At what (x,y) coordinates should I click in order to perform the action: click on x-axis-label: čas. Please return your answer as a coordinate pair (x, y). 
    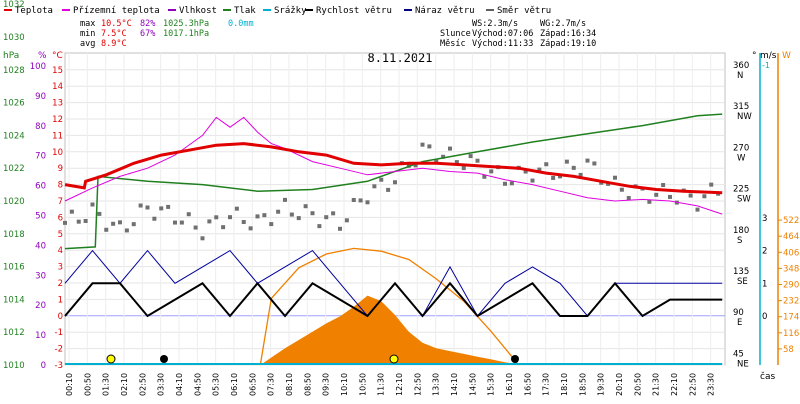
    Looking at the image, I should click on (767, 376).